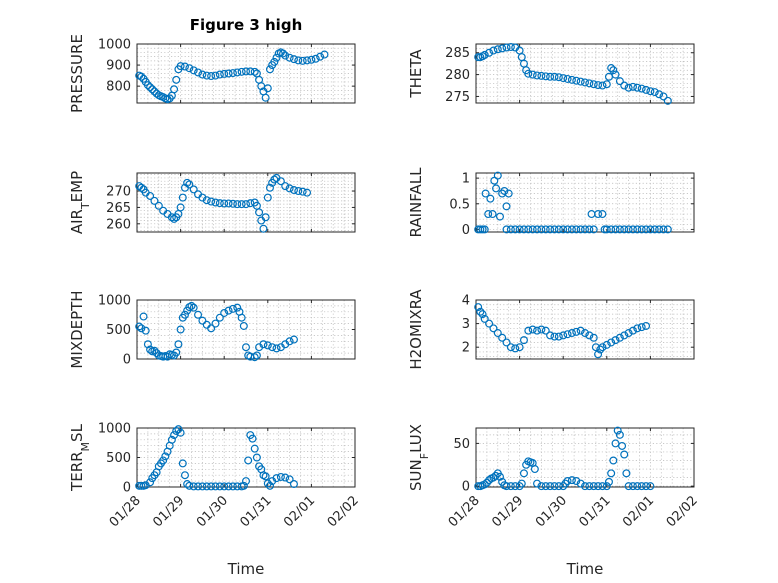 The width and height of the screenshot is (778, 583). I want to click on y-axis-label: TERRMSL, so click(80, 457).